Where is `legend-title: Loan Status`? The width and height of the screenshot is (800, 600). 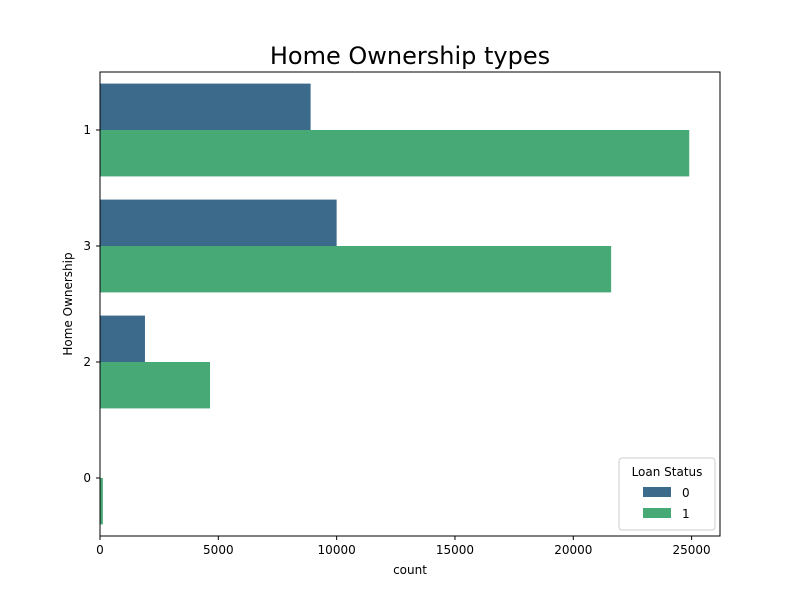
legend-title: Loan Status is located at coordinates (667, 472).